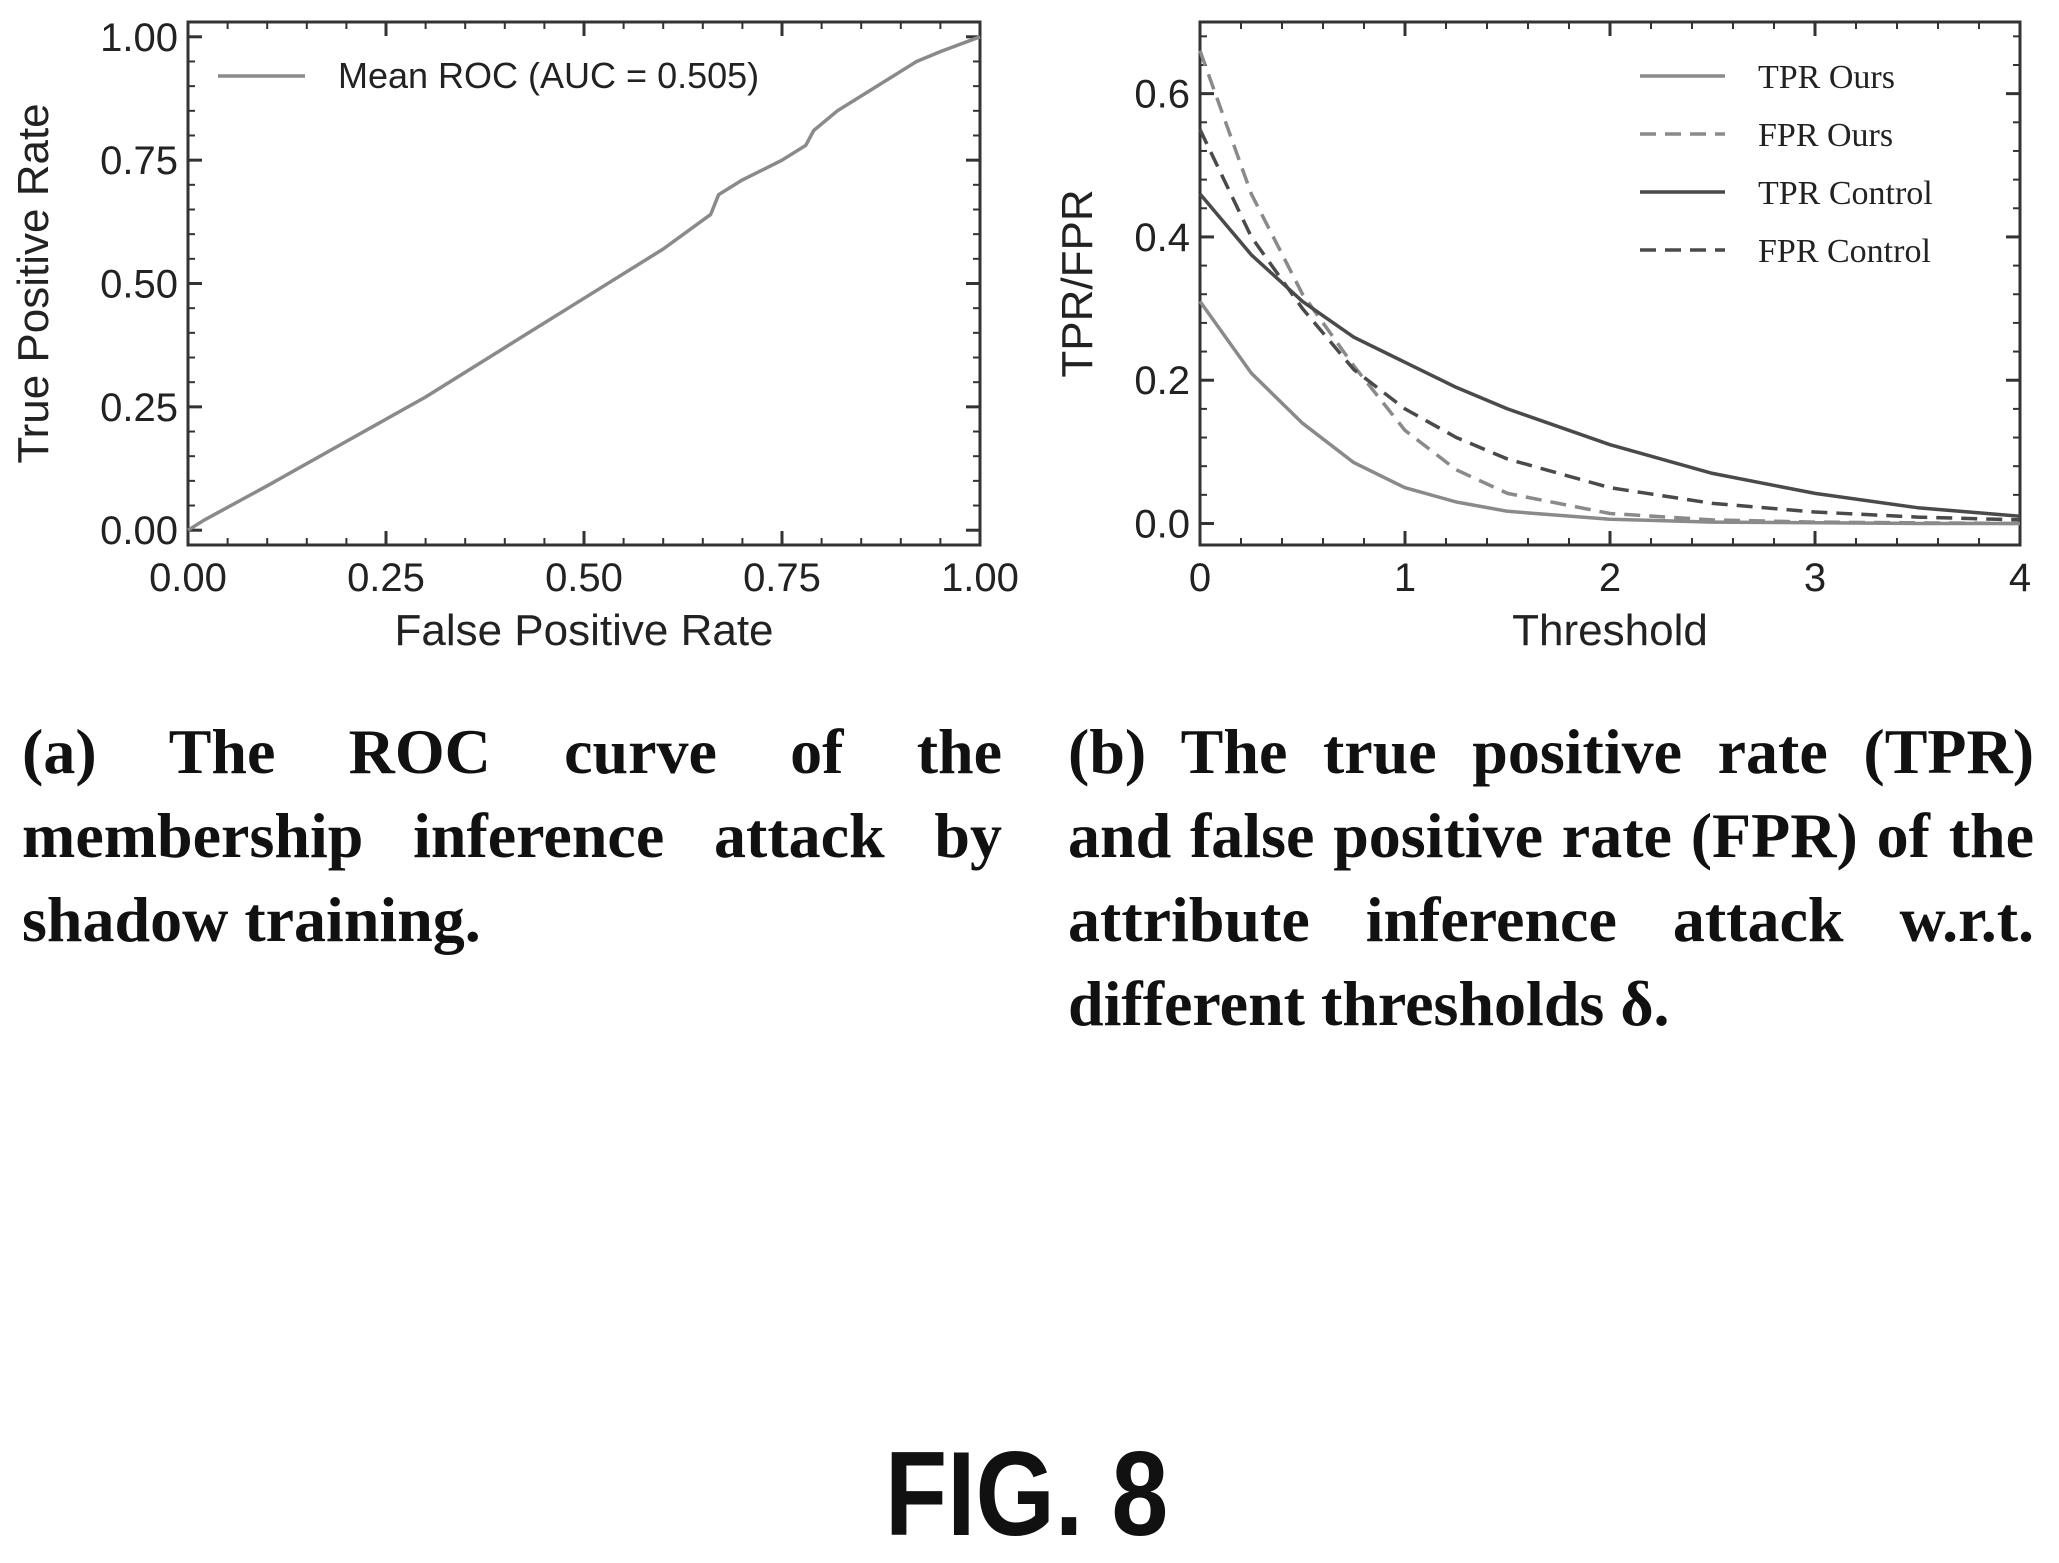 The height and width of the screenshot is (1563, 2059). I want to click on rate-x-tick-label: 2, so click(1610, 578).